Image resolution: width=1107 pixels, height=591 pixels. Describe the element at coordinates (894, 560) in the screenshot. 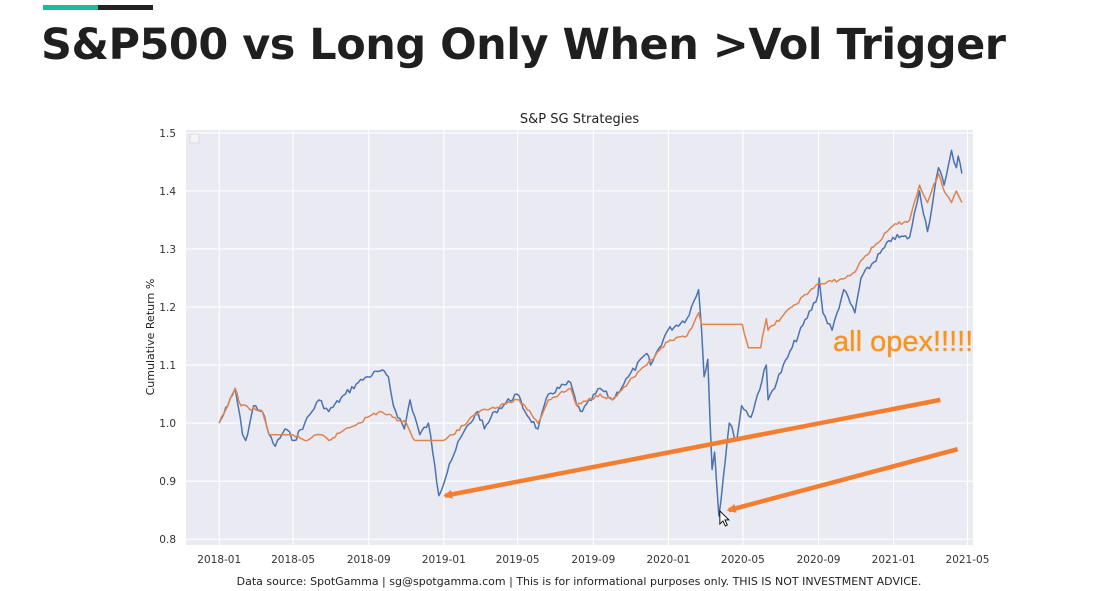

I see `x-tick-label: 2021-01` at that location.